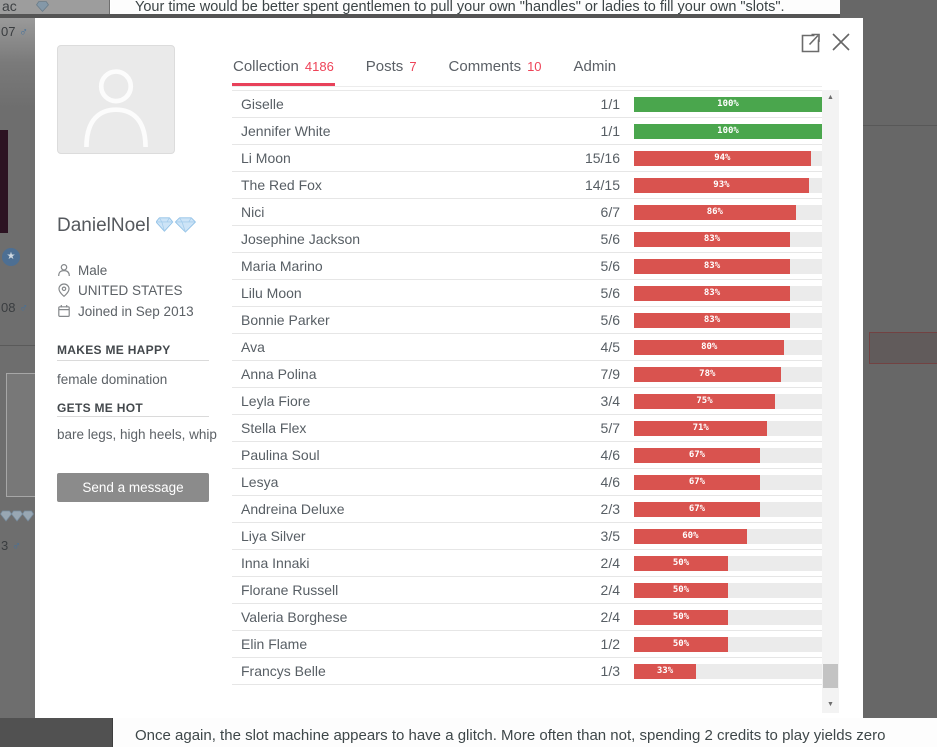  I want to click on collection-row: Nici 6/7 86%, so click(527, 212).